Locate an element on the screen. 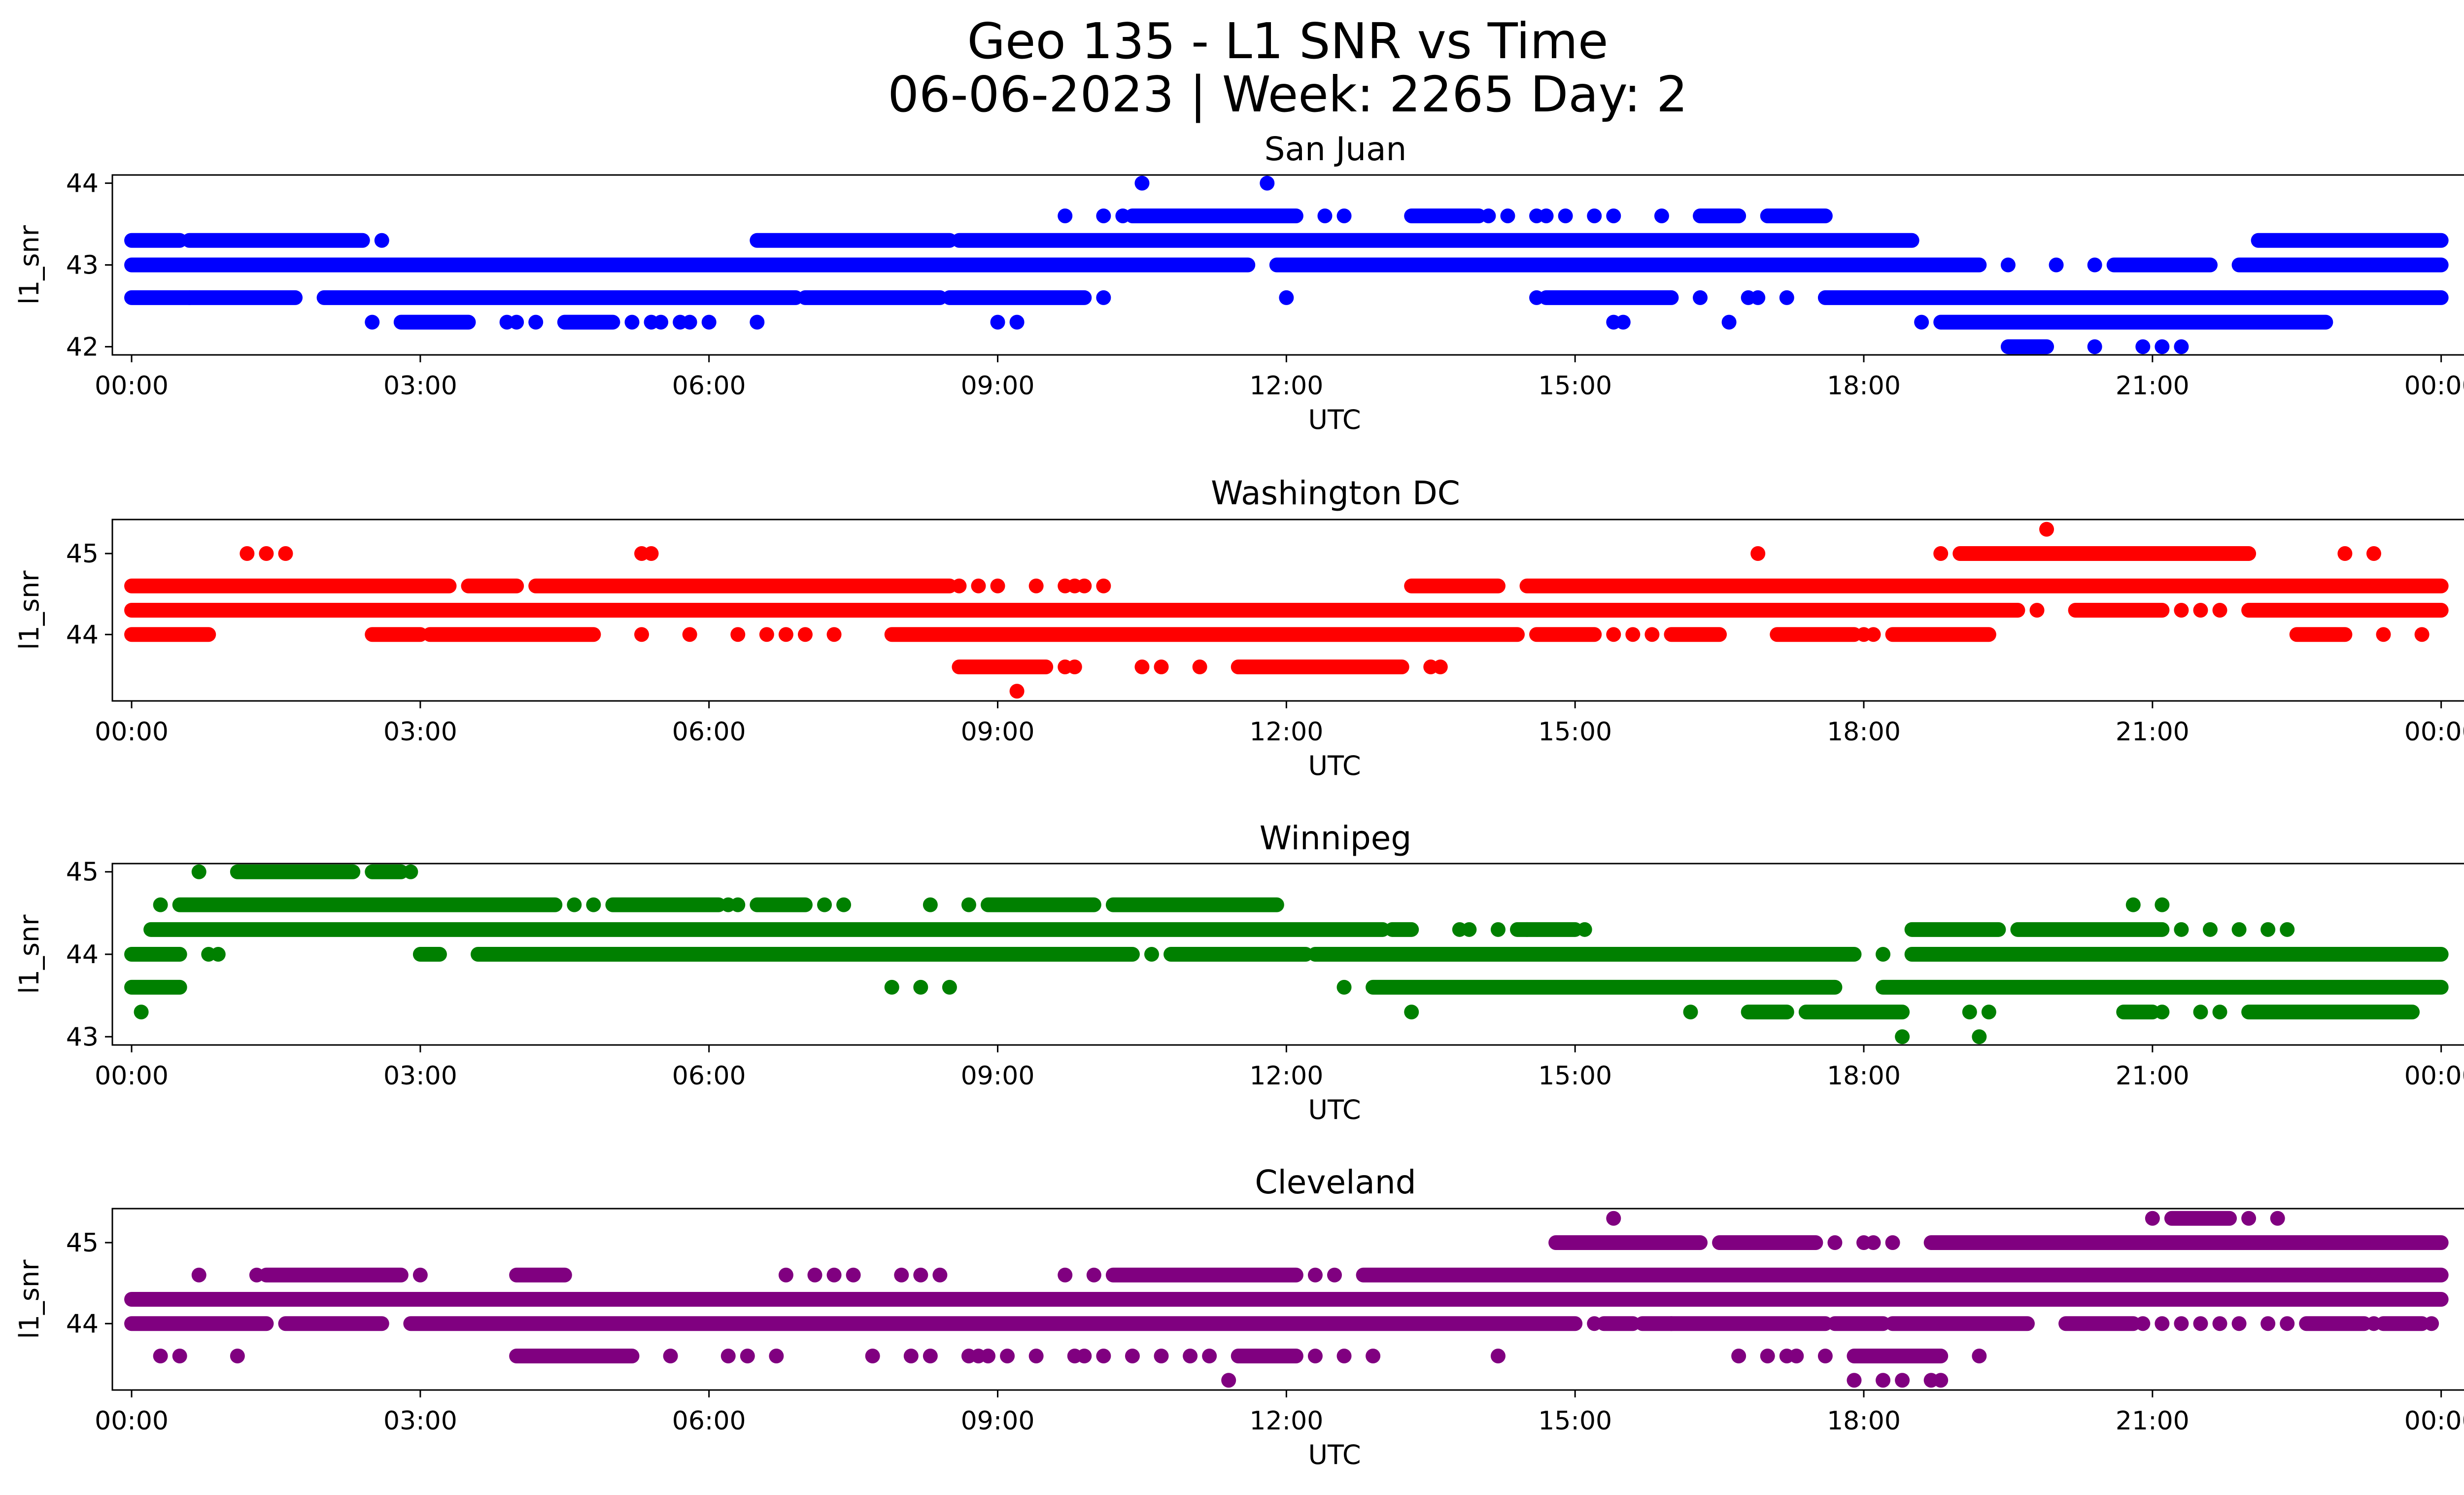 Image resolution: width=2464 pixels, height=1495 pixels. y-axis-label: l1_snr is located at coordinates (29, 1299).